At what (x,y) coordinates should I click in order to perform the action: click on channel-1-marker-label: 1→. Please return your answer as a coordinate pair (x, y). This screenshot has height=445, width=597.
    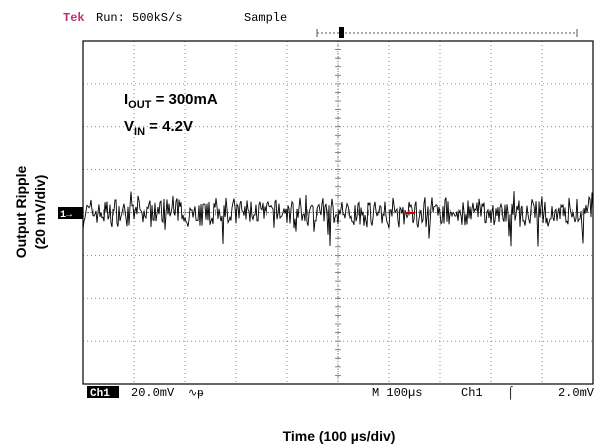
    Looking at the image, I should click on (66, 215).